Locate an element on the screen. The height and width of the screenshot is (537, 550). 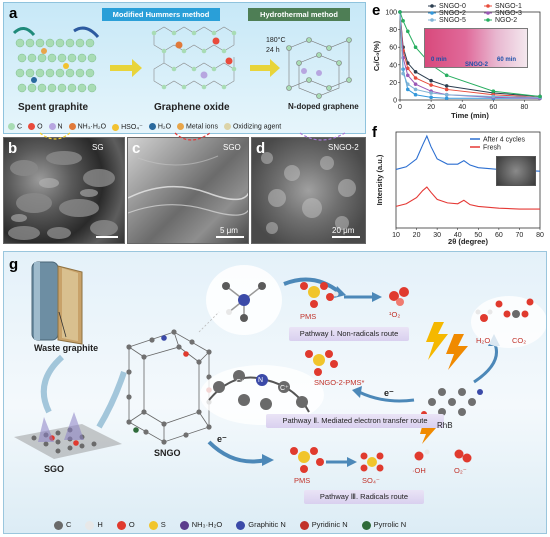
label-sngo: SNGO is located at coordinates (167, 453).